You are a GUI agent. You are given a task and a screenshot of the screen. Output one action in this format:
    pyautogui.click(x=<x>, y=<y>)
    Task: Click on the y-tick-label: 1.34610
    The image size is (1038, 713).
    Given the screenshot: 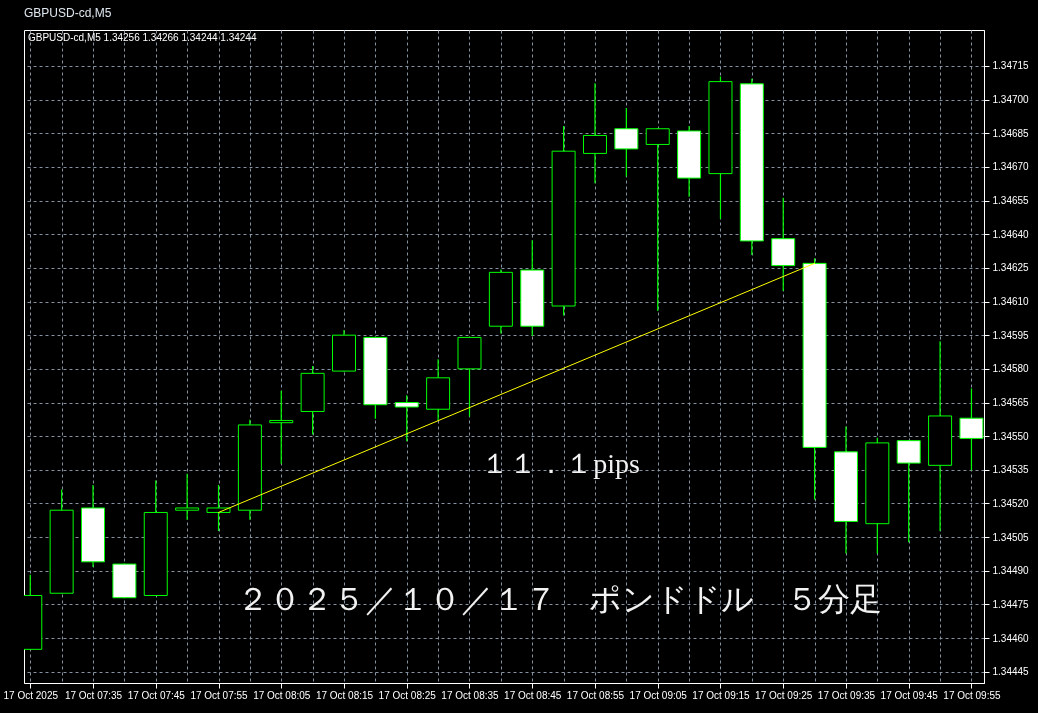 What is the action you would take?
    pyautogui.click(x=1011, y=302)
    